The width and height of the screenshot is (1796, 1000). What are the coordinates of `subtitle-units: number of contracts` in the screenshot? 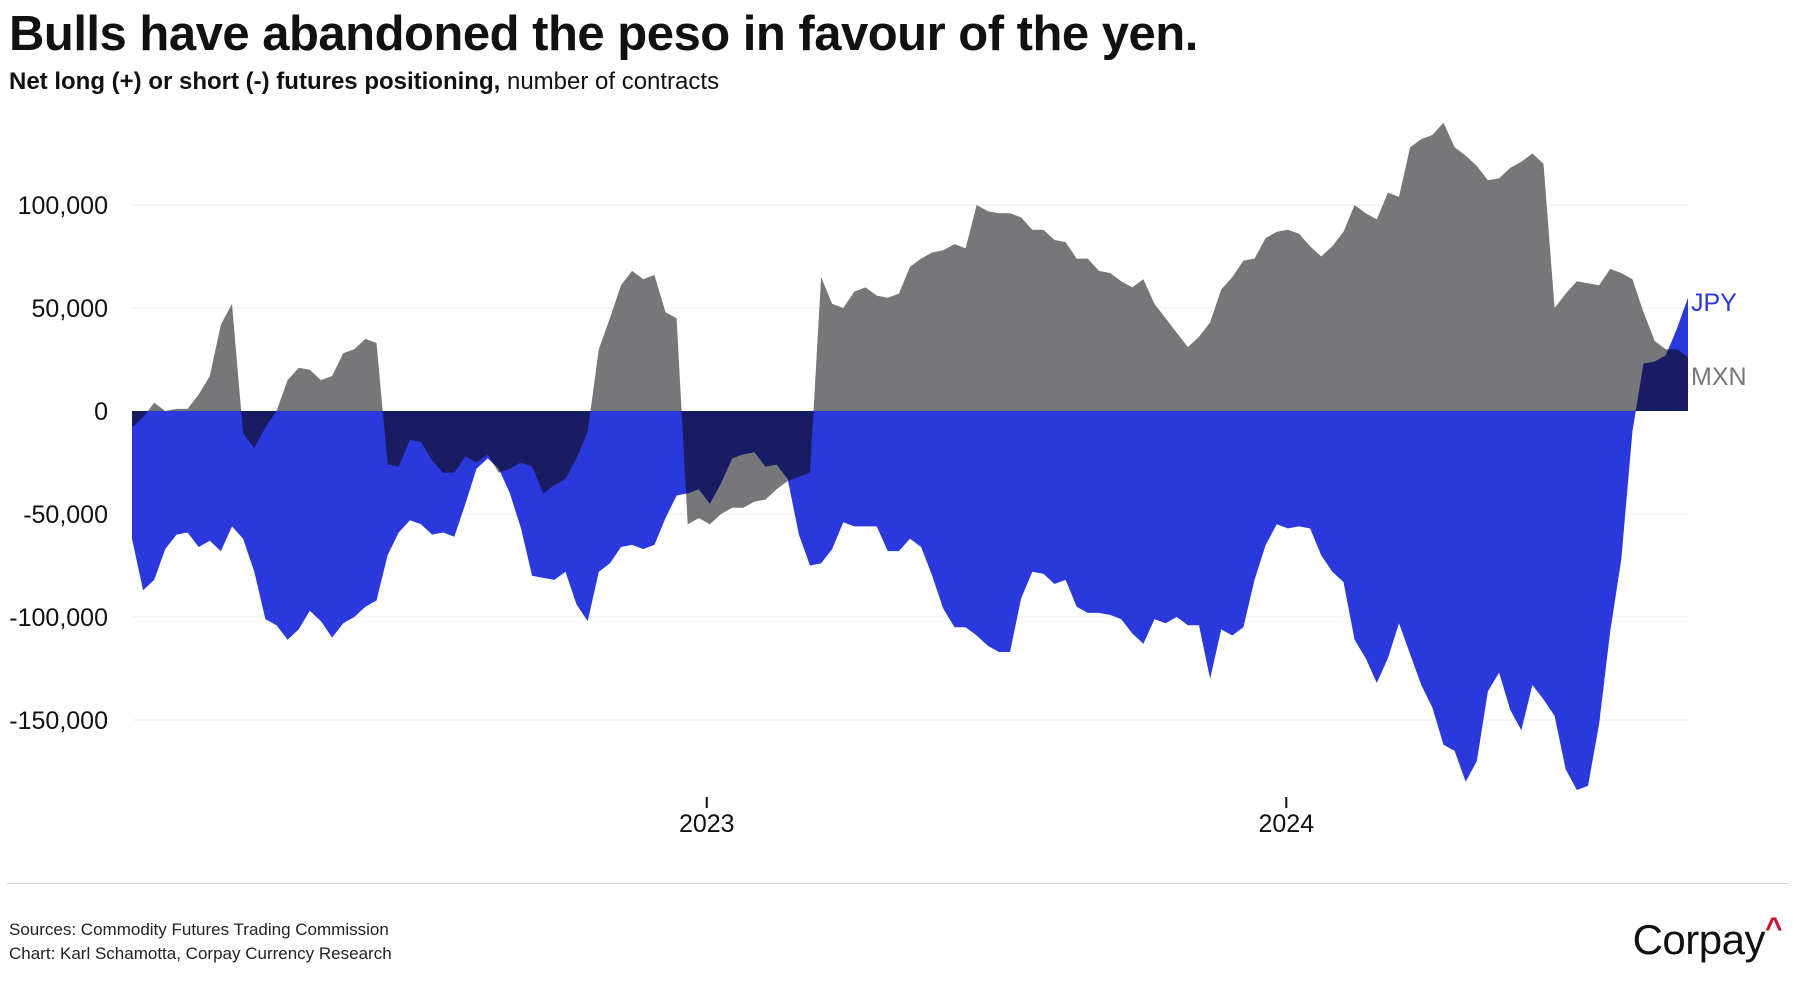 It's located at (610, 81).